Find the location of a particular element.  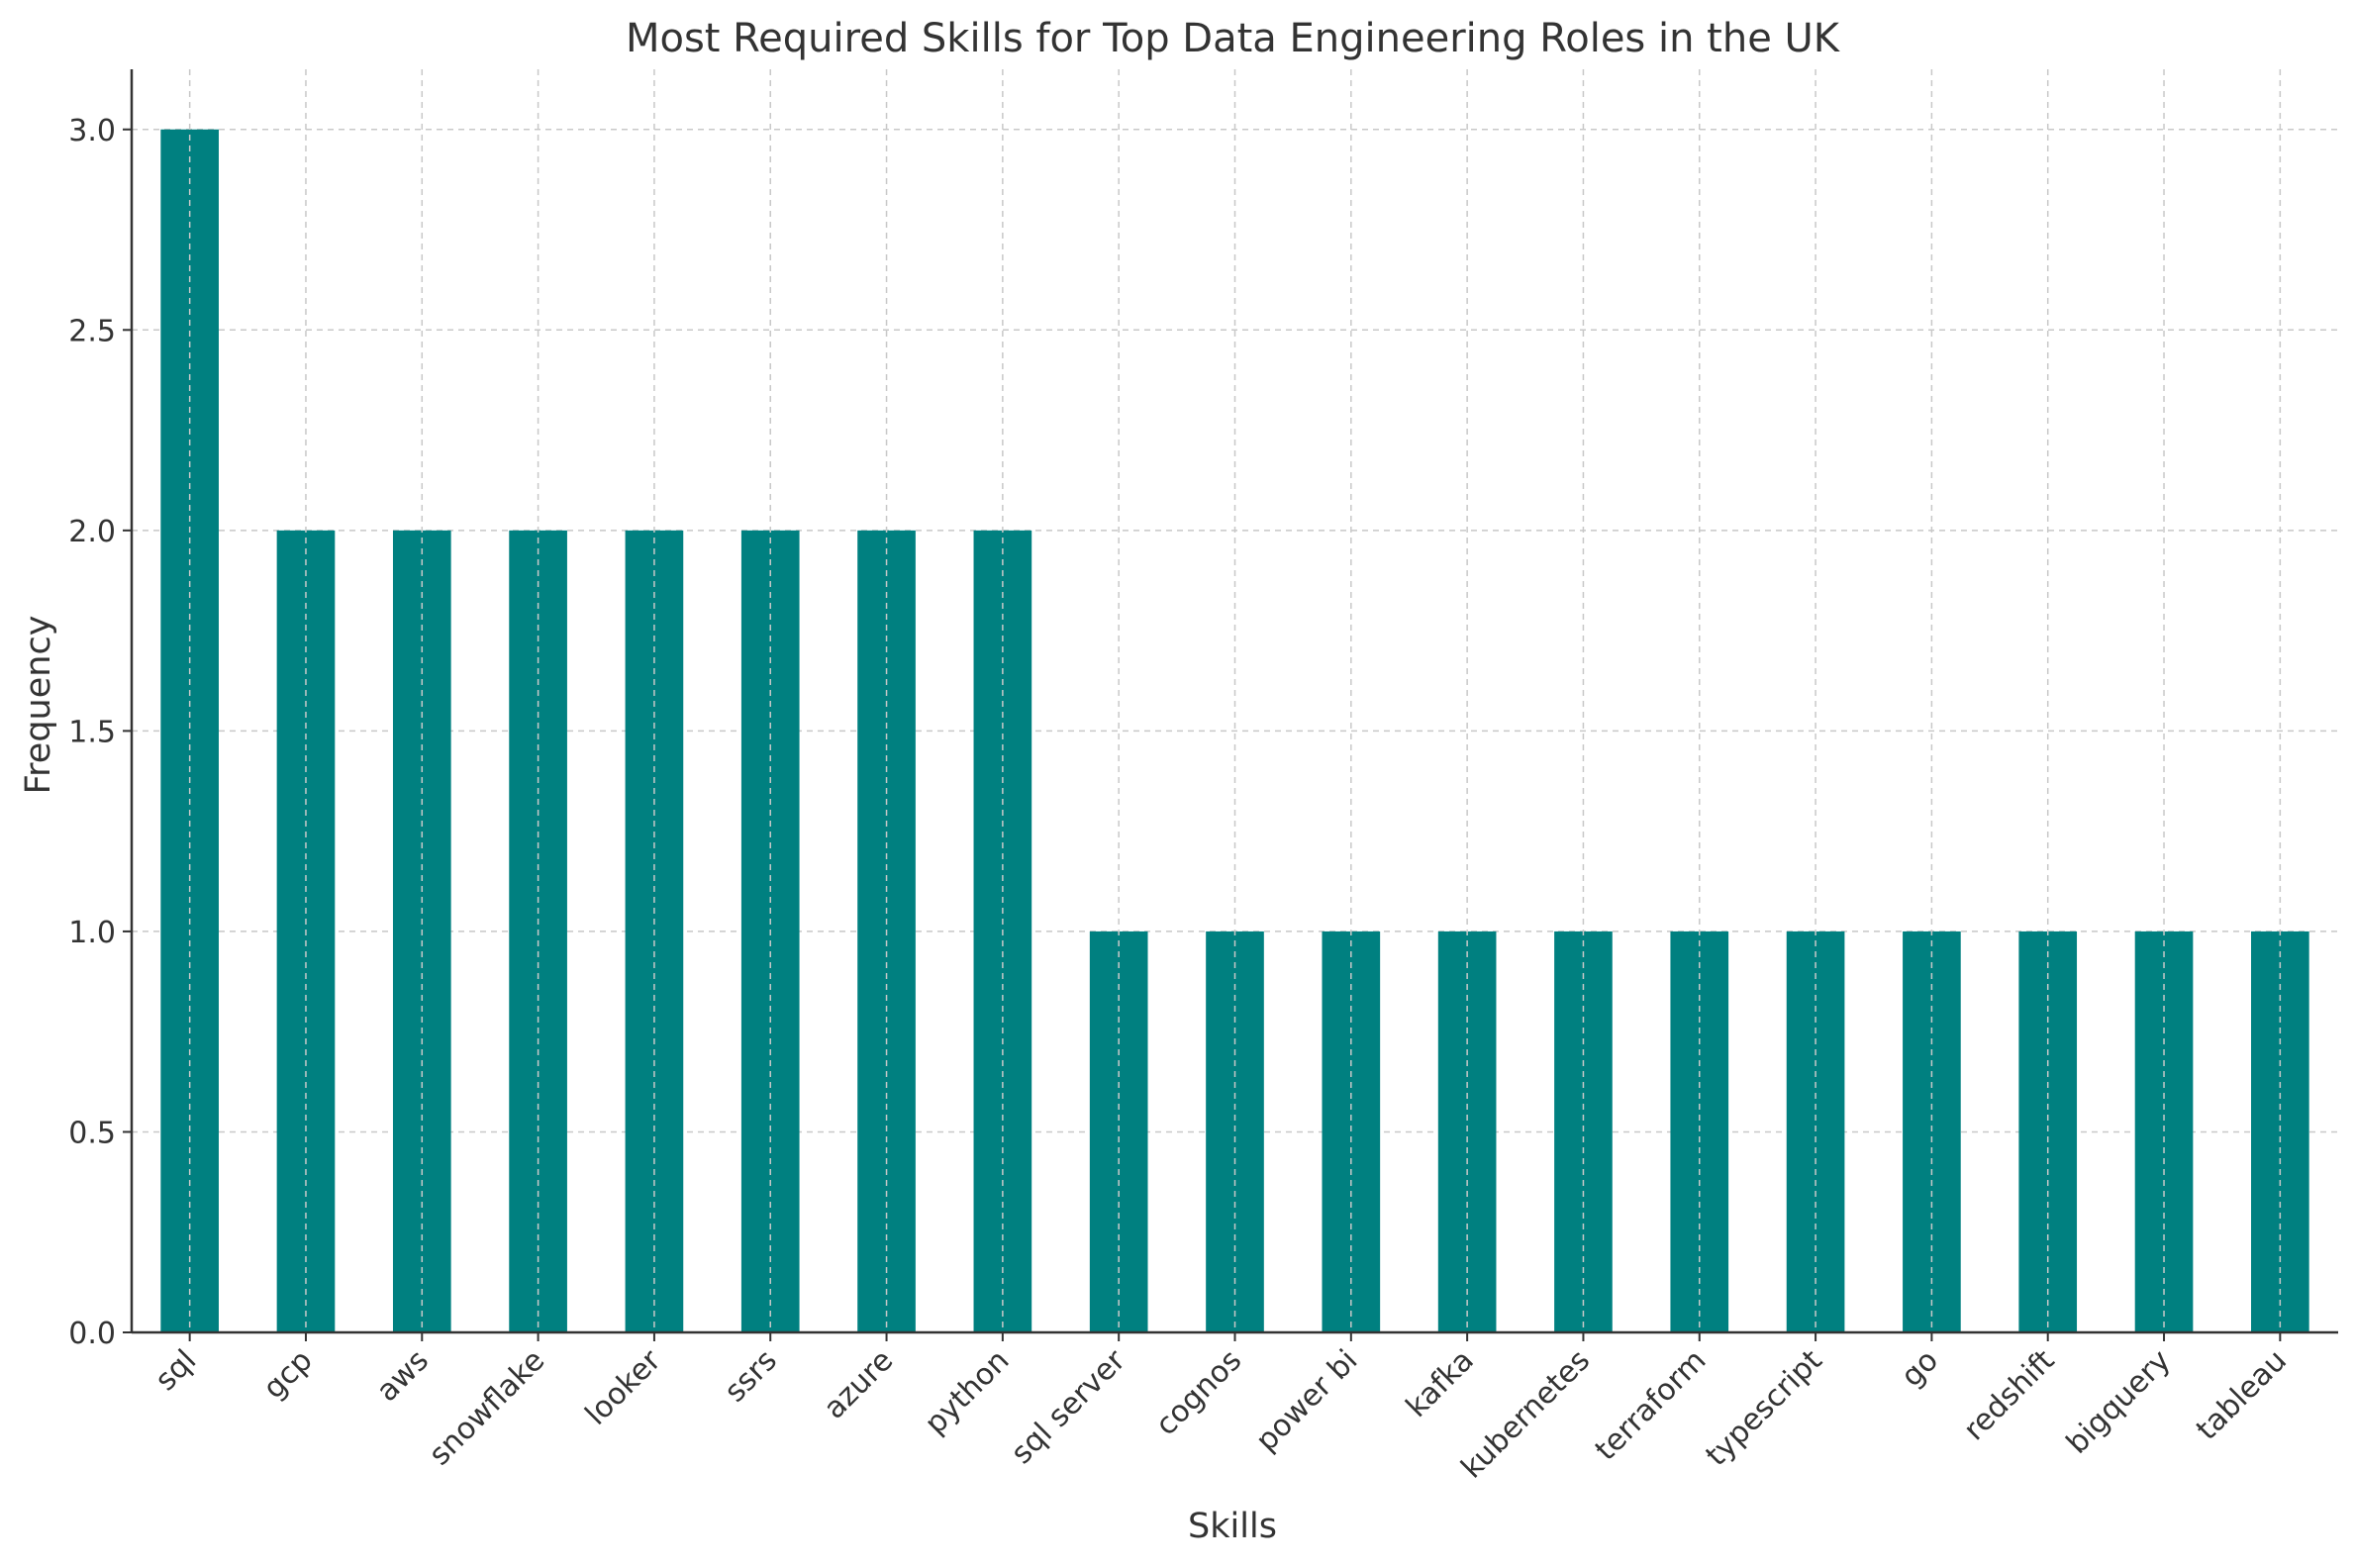

x-tick-label: sql is located at coordinates (176, 1370).